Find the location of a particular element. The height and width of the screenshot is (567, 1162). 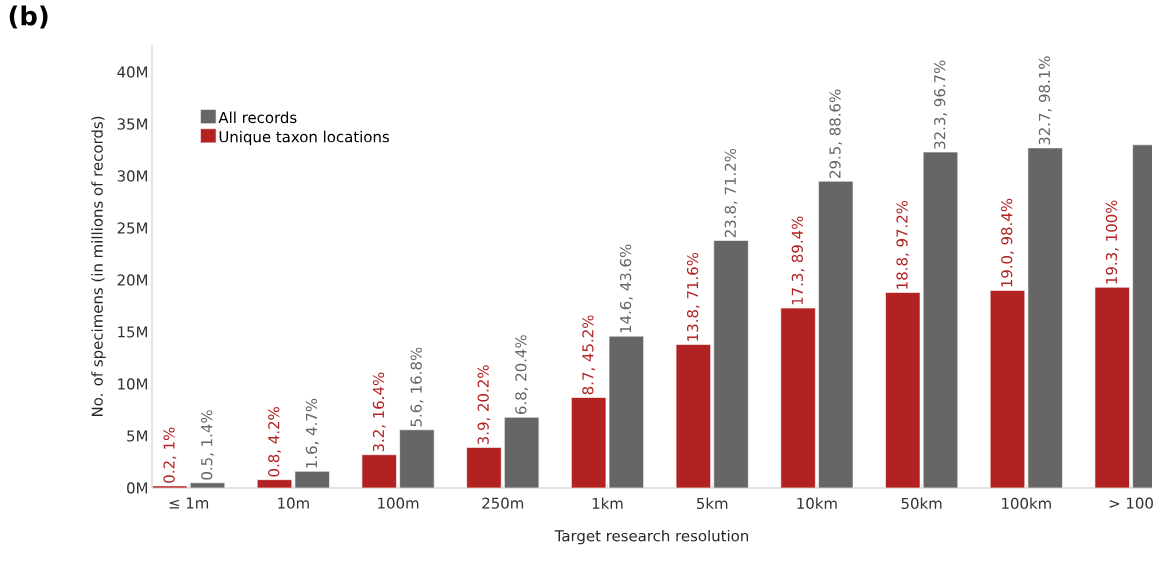

x-tick-label: 250m is located at coordinates (503, 503).